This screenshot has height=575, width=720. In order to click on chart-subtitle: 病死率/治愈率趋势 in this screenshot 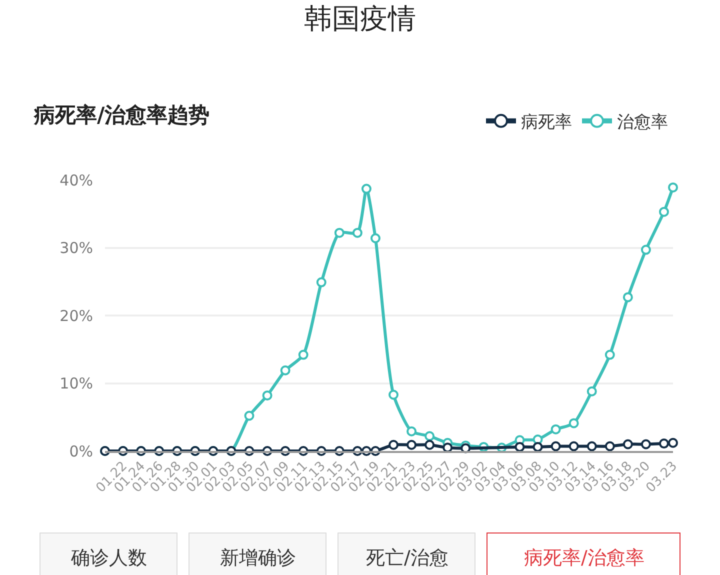, I will do `click(121, 115)`.